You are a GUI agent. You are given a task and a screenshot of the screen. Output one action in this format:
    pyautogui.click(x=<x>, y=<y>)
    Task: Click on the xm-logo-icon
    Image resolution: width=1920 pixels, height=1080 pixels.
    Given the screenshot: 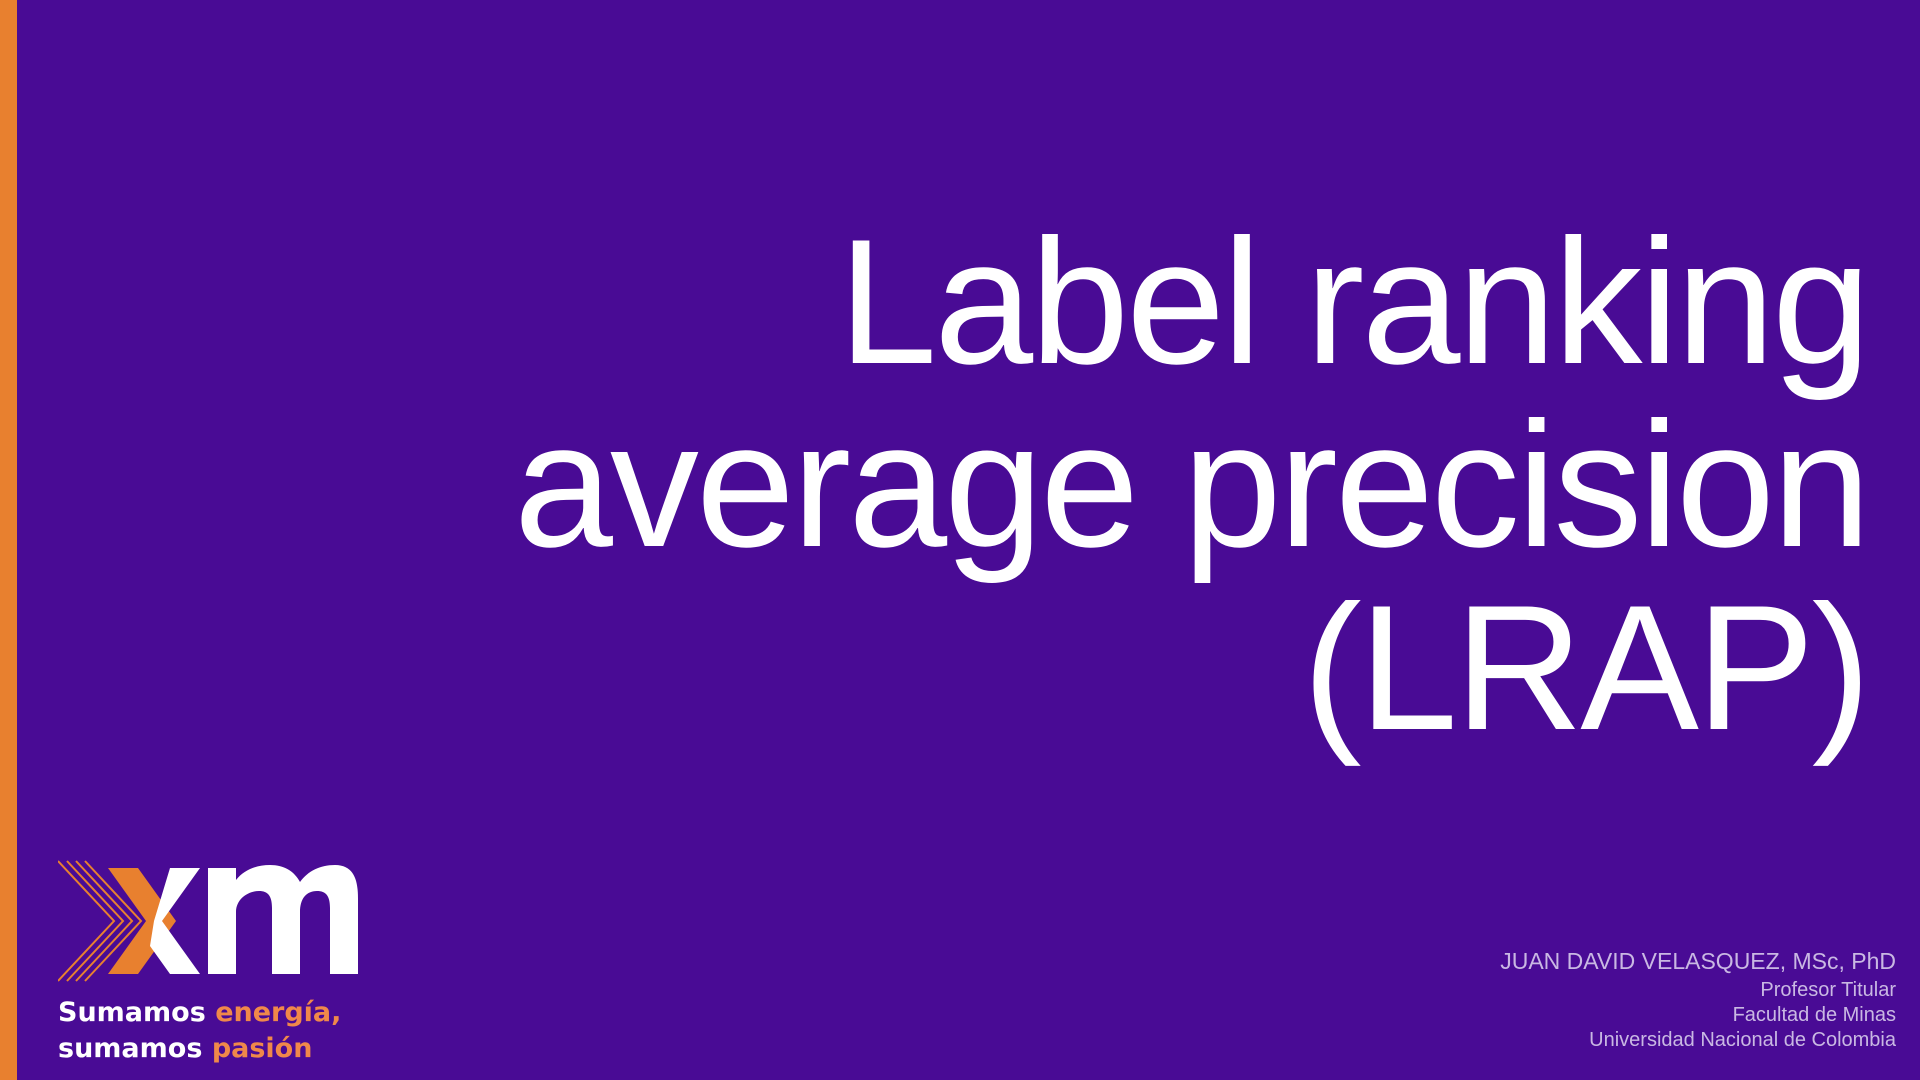 What is the action you would take?
    pyautogui.click(x=208, y=921)
    